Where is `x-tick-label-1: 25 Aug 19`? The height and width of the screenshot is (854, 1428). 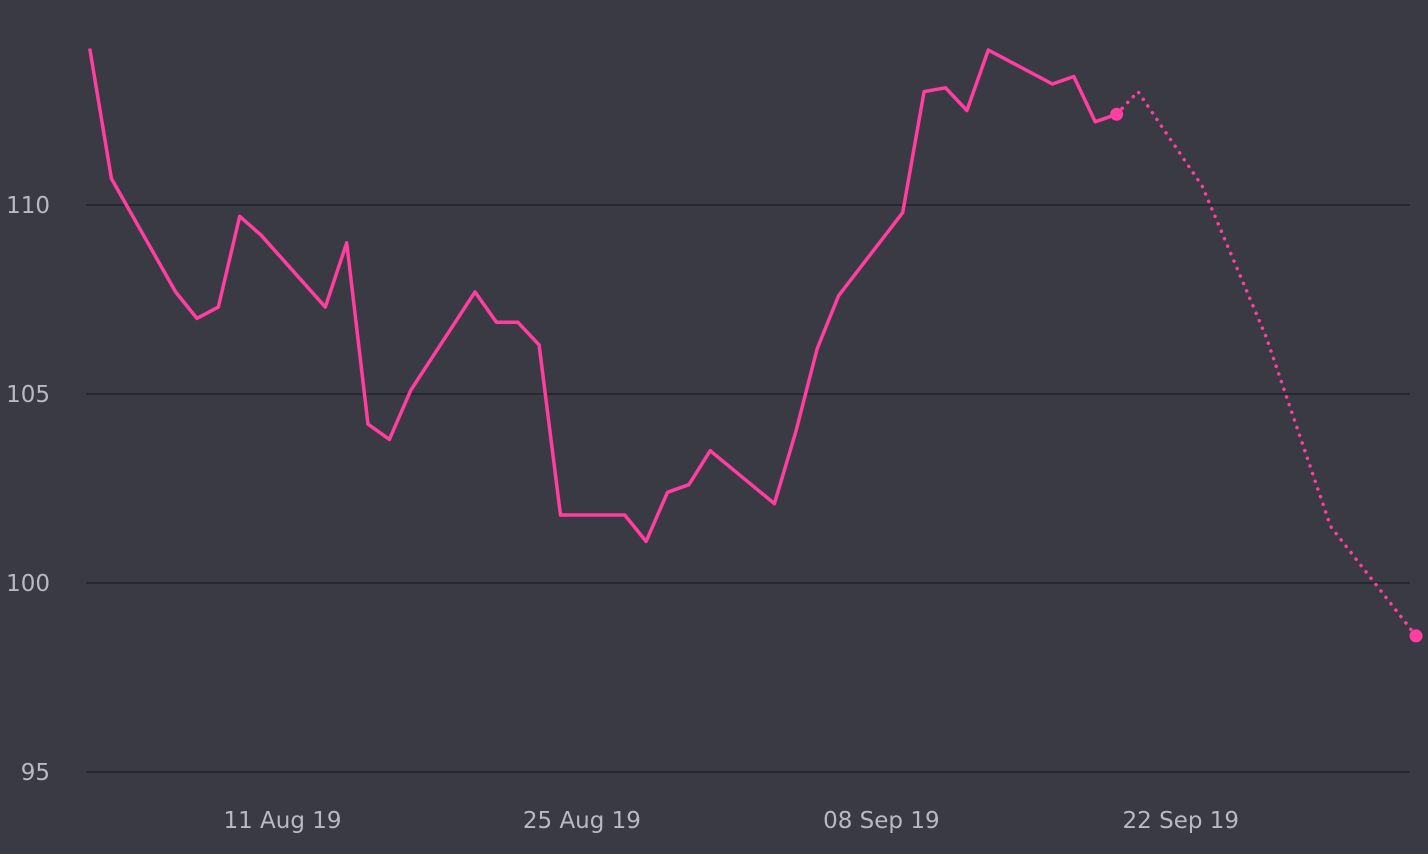 x-tick-label-1: 25 Aug 19 is located at coordinates (582, 821).